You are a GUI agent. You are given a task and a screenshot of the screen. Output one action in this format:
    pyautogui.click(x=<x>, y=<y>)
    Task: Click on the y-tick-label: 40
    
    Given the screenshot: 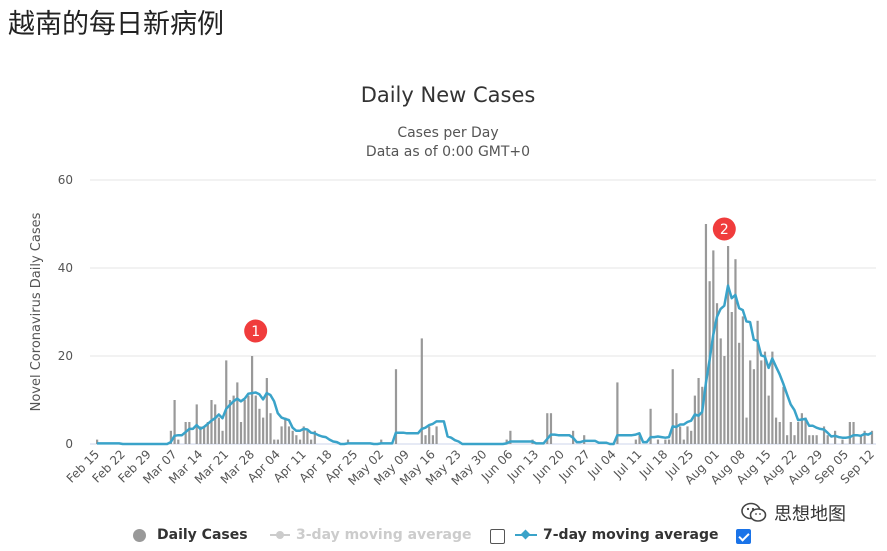 What is the action you would take?
    pyautogui.click(x=65, y=268)
    